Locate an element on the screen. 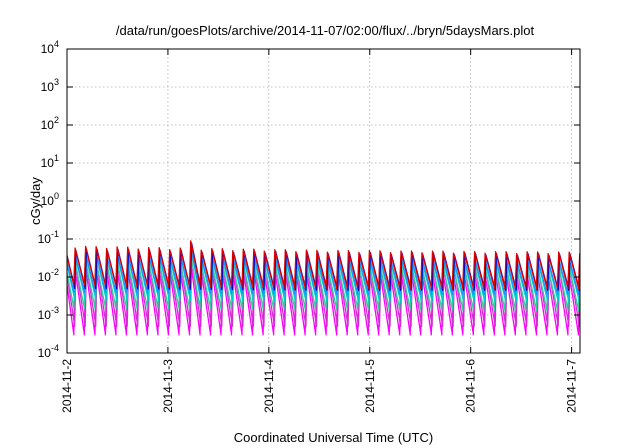 The height and width of the screenshot is (448, 640). x-axis-label: Coordinated Universal Time (UTC) is located at coordinates (333, 437).